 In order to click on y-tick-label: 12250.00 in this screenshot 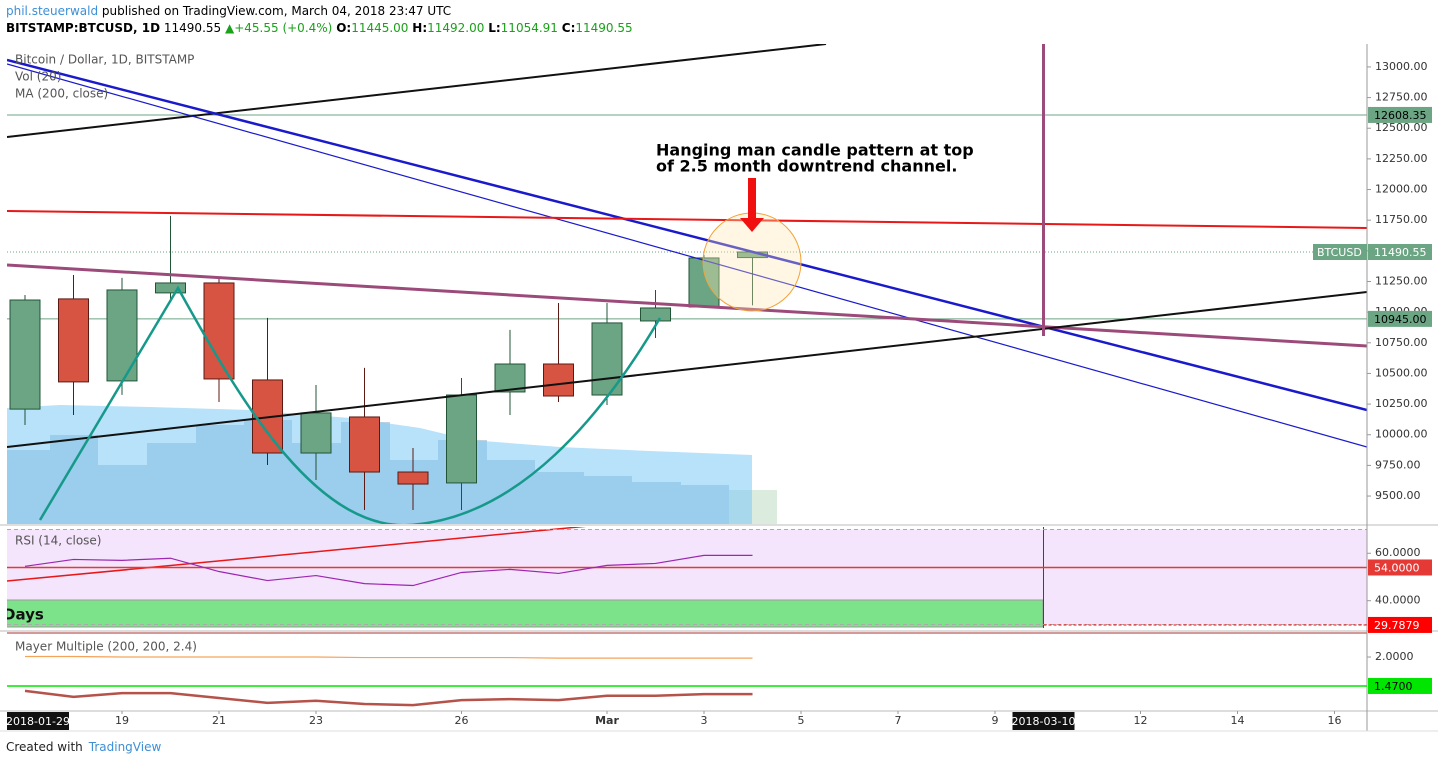, I will do `click(1401, 158)`.